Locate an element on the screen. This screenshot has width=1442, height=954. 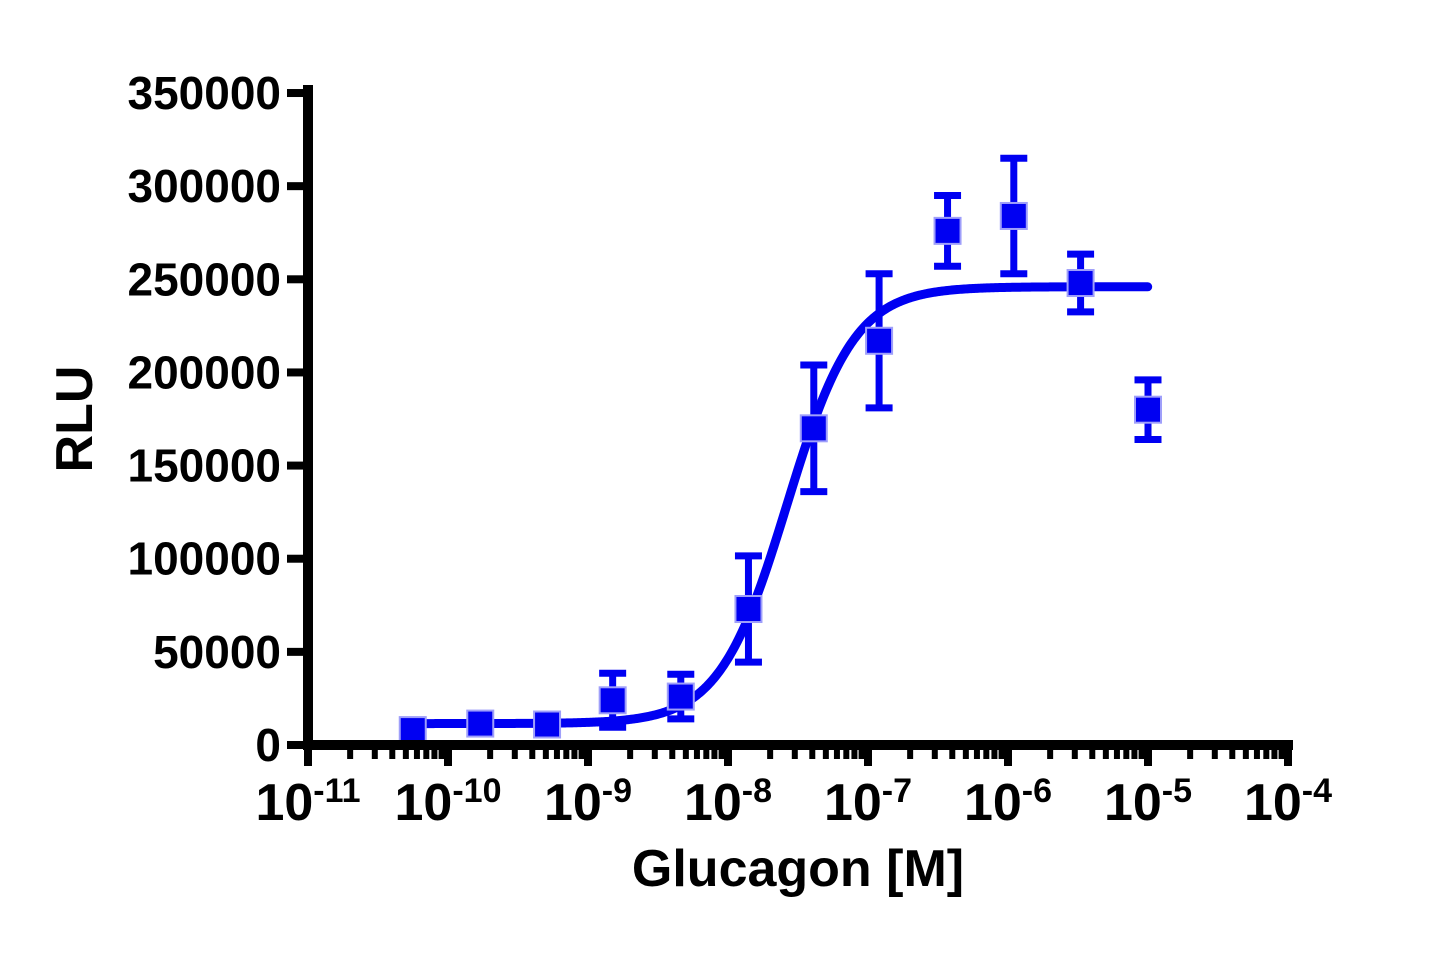
x-tick-label: 10⁻⁶ is located at coordinates (1008, 802).